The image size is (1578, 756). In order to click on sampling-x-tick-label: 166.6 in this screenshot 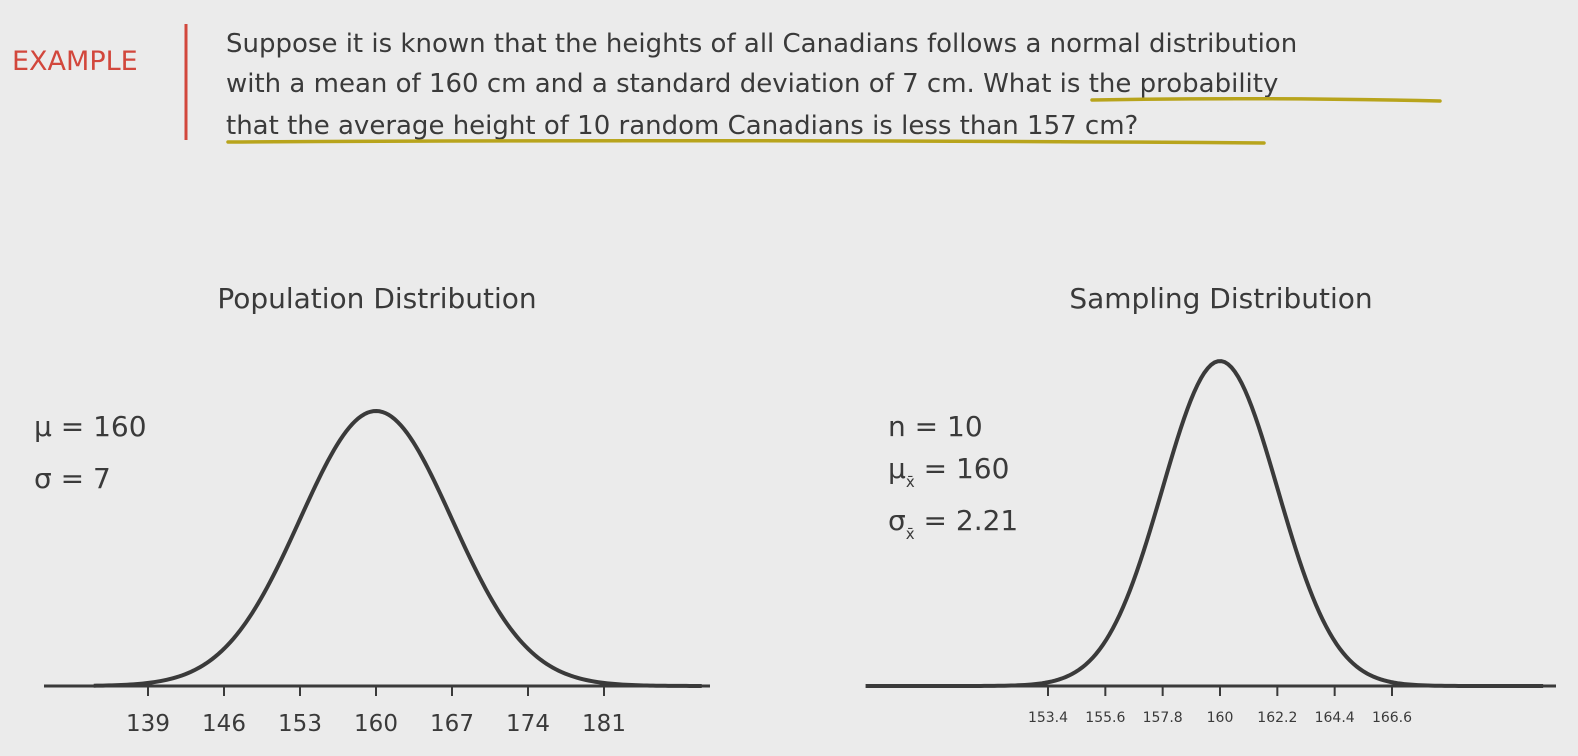, I will do `click(1392, 718)`.